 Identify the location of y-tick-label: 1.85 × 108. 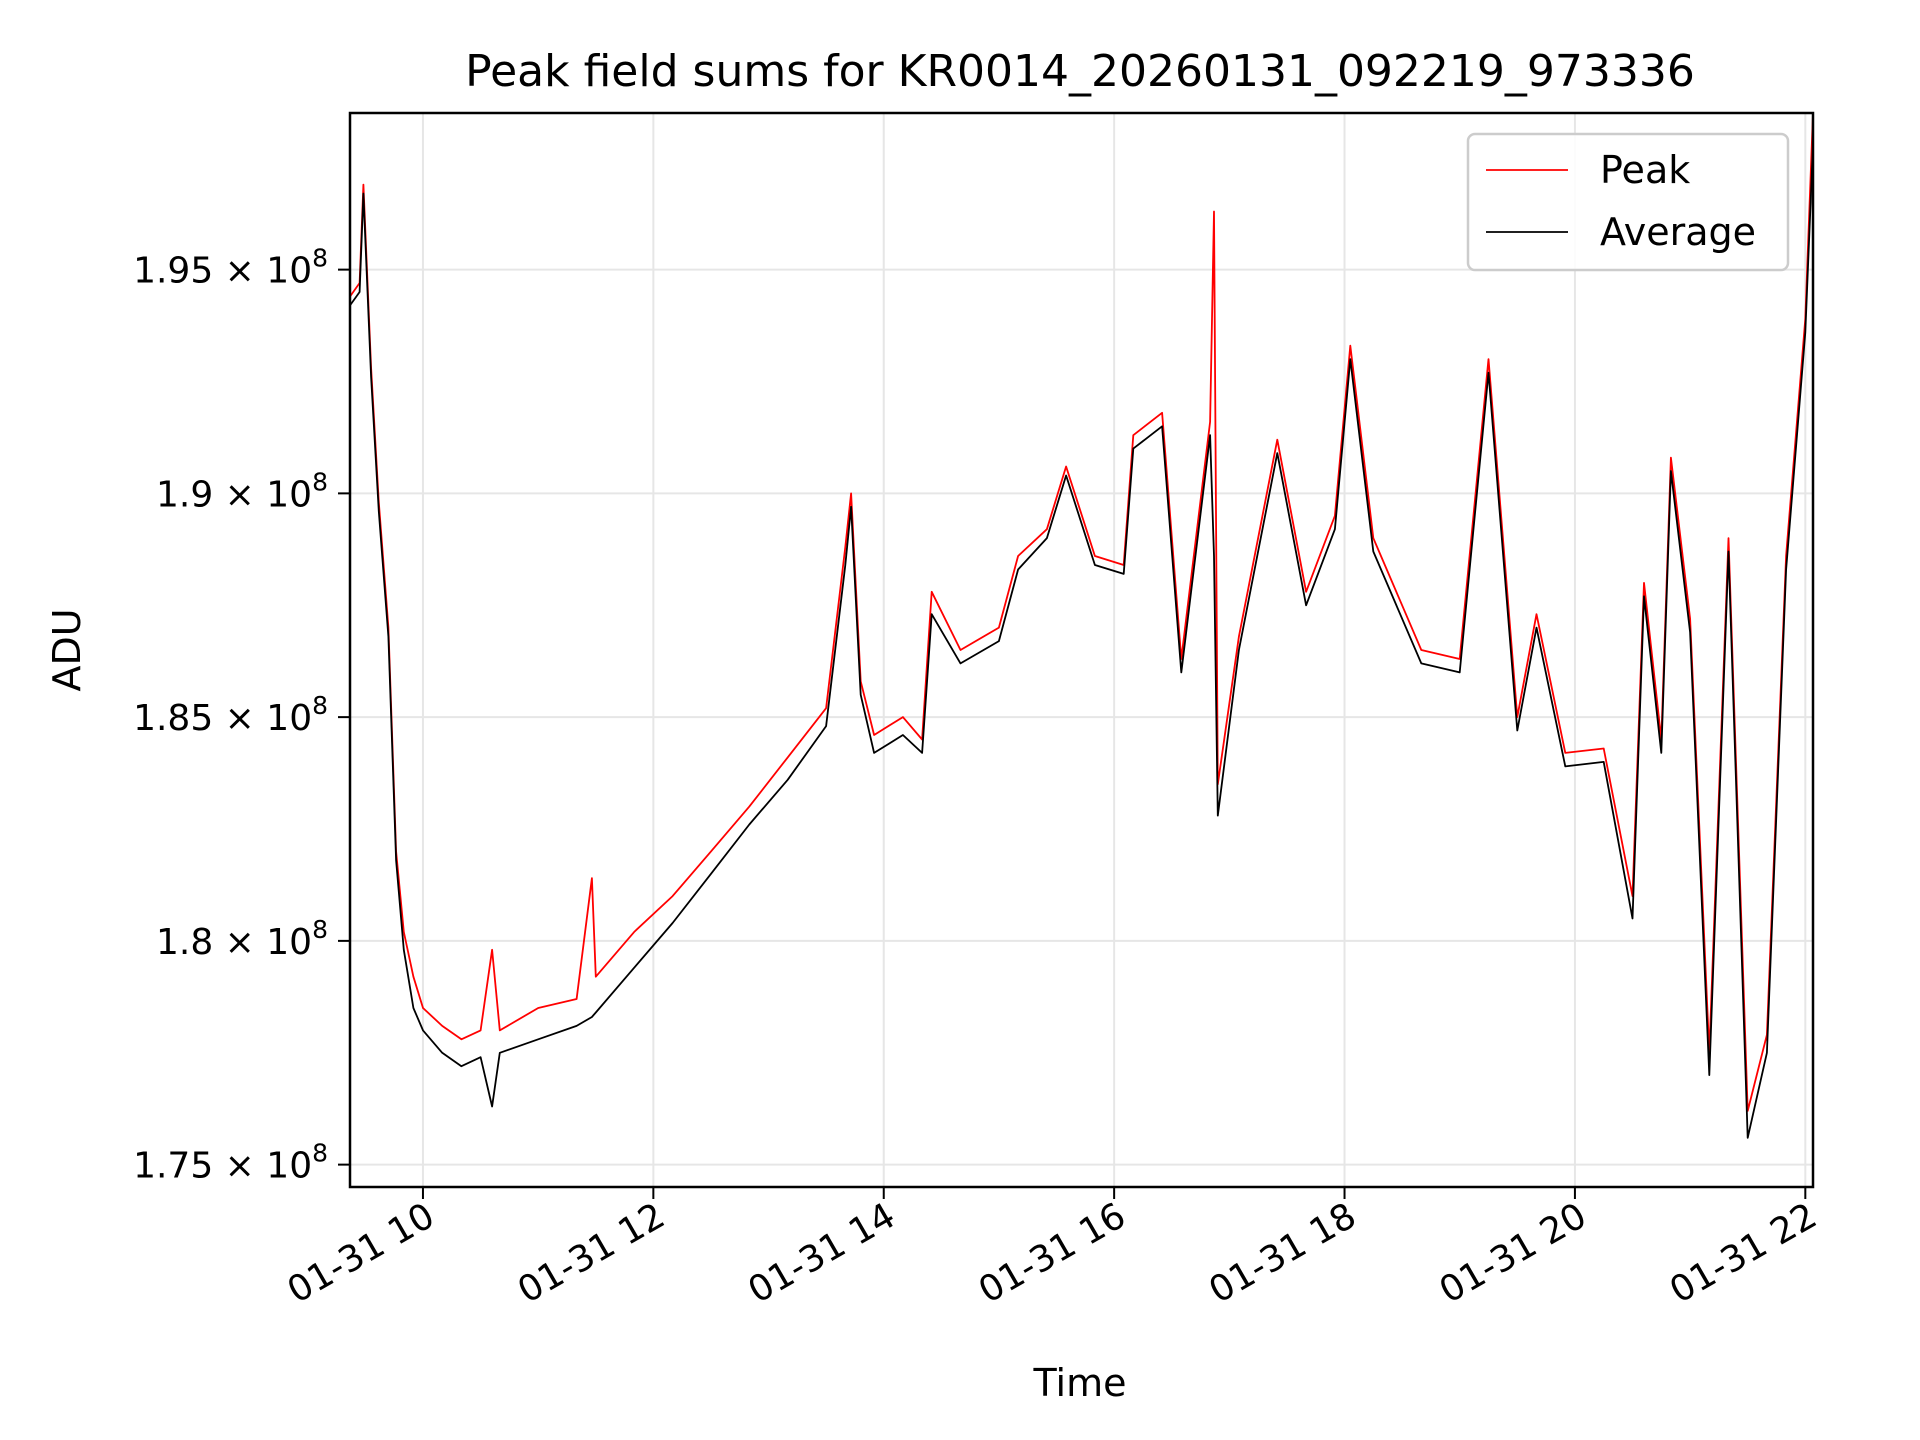
(230, 715).